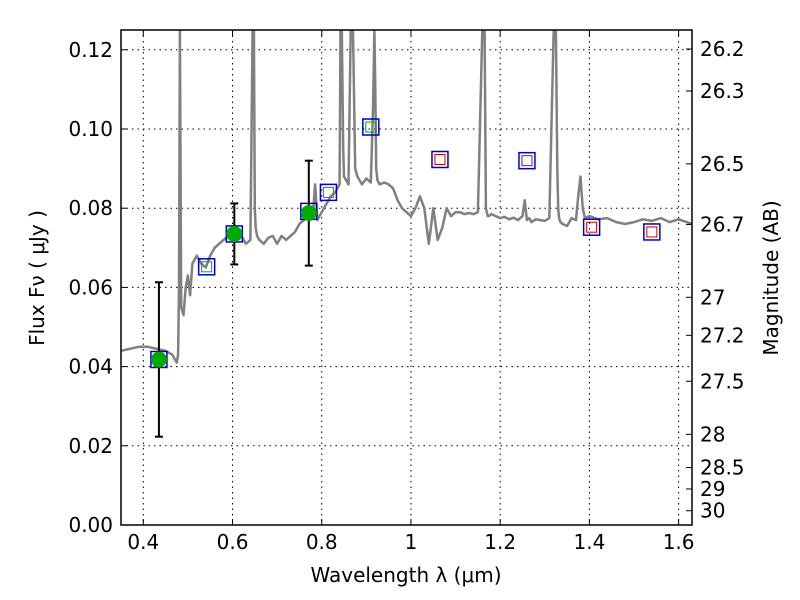  Describe the element at coordinates (90, 525) in the screenshot. I see `y-tick-label: 0.00` at that location.